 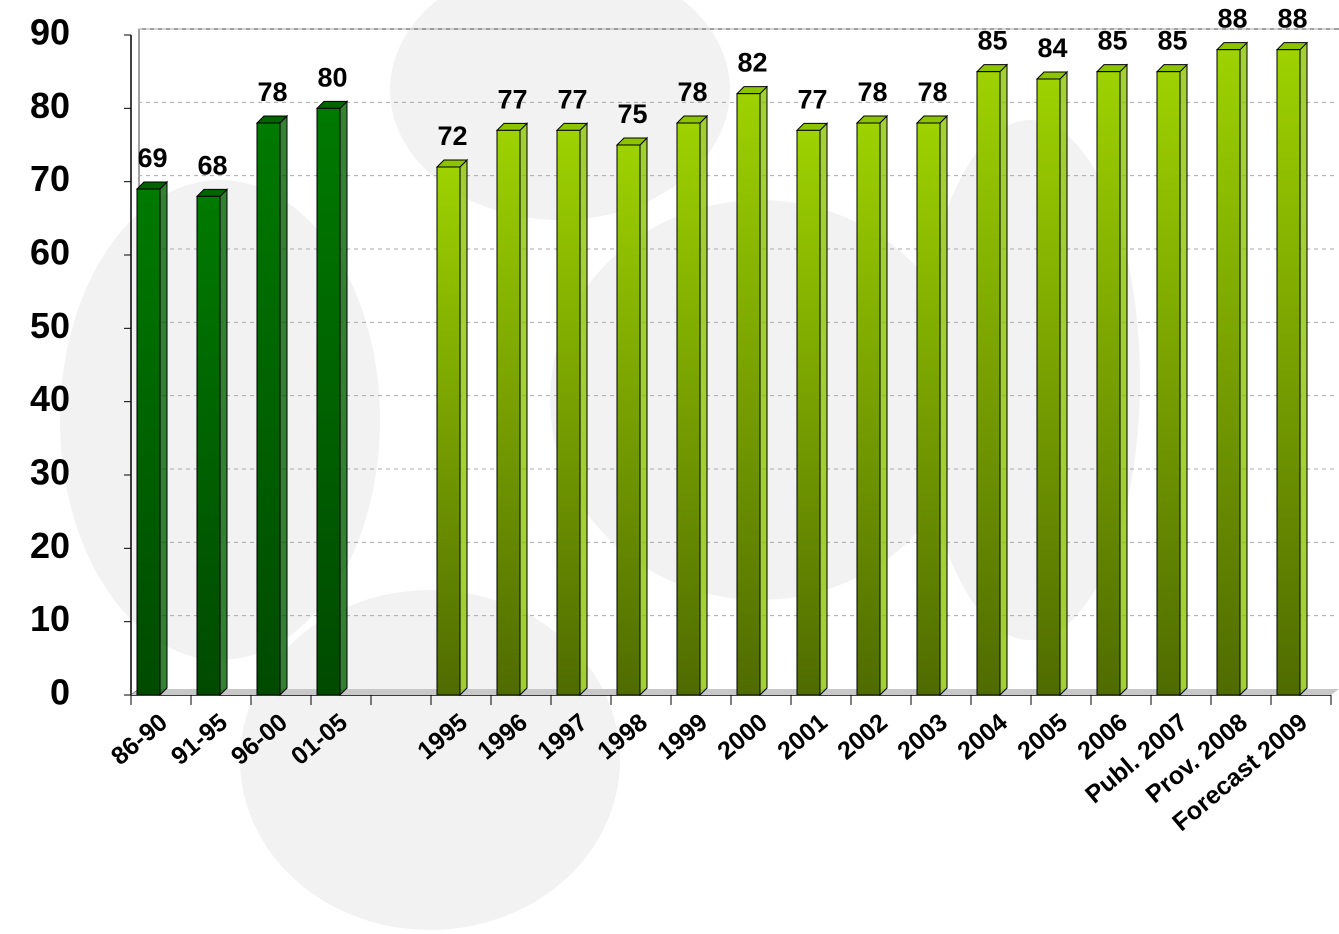 What do you see at coordinates (50, 178) in the screenshot?
I see `y-tick-label: 70` at bounding box center [50, 178].